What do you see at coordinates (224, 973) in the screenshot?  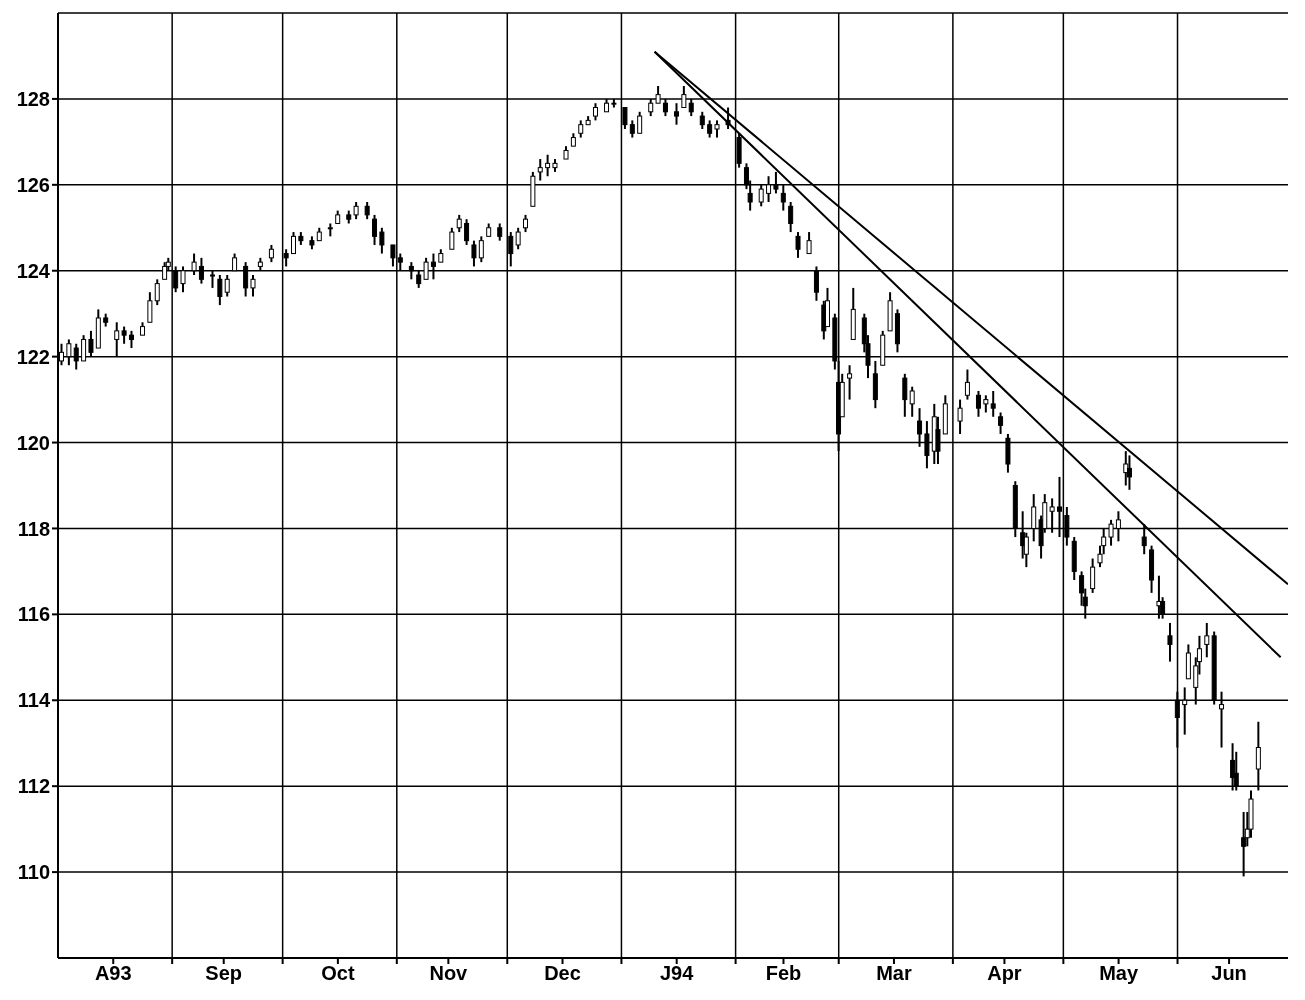 I see `x-tick-label: Sep` at bounding box center [224, 973].